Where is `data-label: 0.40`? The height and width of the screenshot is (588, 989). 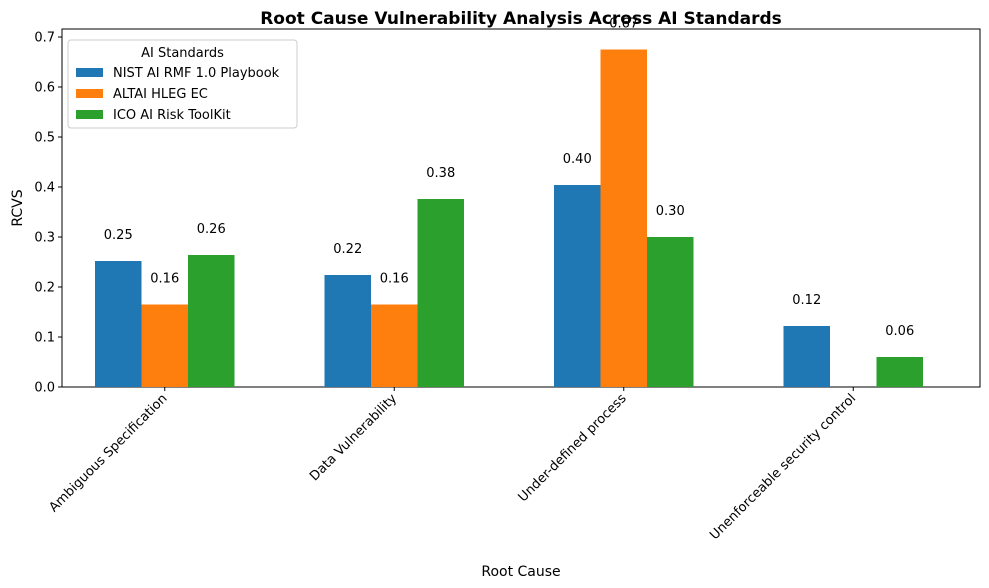 data-label: 0.40 is located at coordinates (577, 159).